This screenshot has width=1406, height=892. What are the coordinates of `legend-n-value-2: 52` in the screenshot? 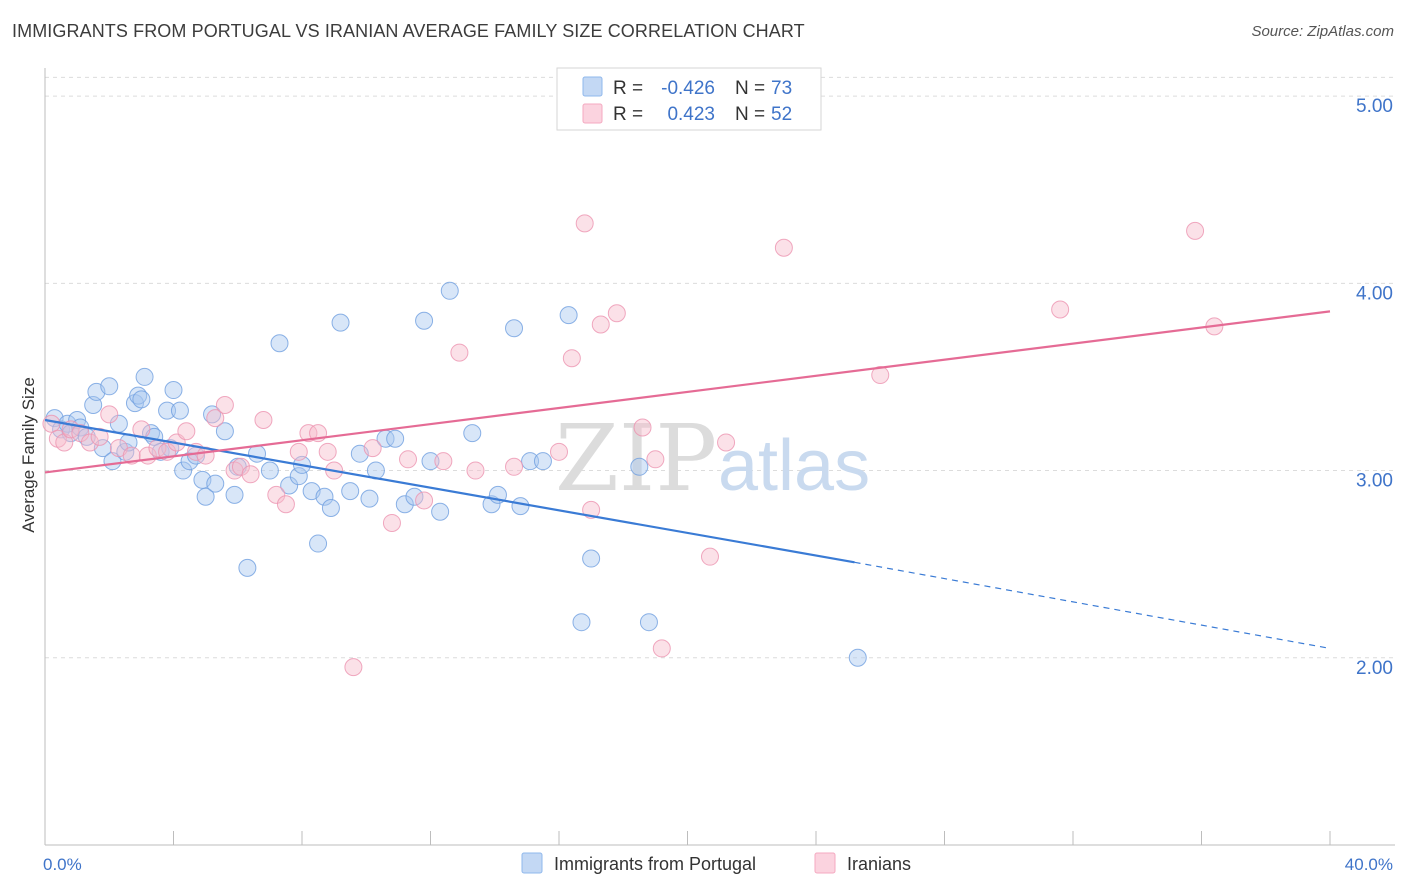 It's located at (781, 114).